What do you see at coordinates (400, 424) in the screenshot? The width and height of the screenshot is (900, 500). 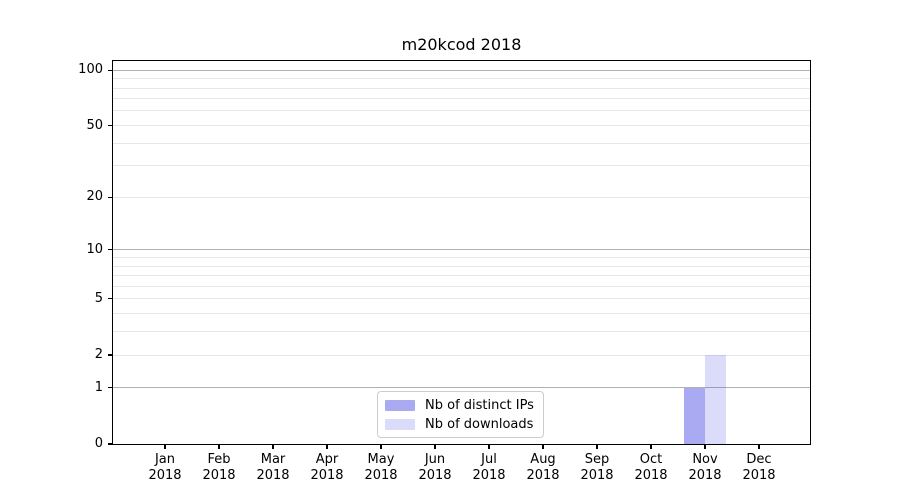 I see `legend-swatch-downloads` at bounding box center [400, 424].